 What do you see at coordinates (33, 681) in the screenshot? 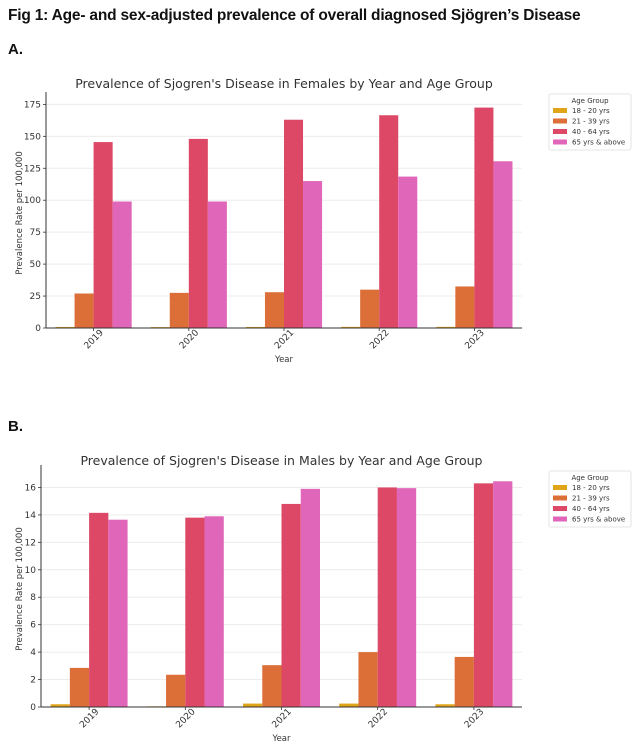
I see `y-tick-label: 2` at bounding box center [33, 681].